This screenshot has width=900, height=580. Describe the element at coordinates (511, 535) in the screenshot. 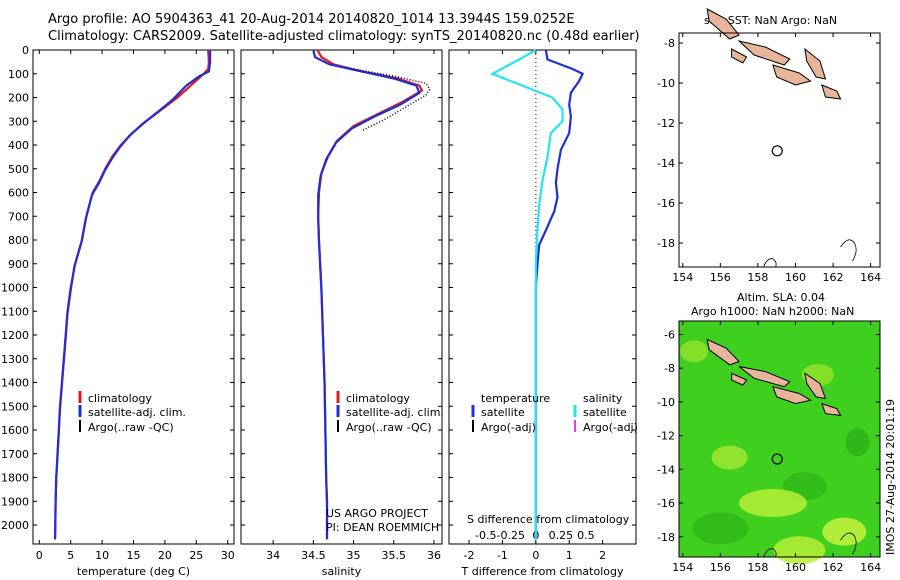

I see `x2-tick-label: -0.25` at that location.